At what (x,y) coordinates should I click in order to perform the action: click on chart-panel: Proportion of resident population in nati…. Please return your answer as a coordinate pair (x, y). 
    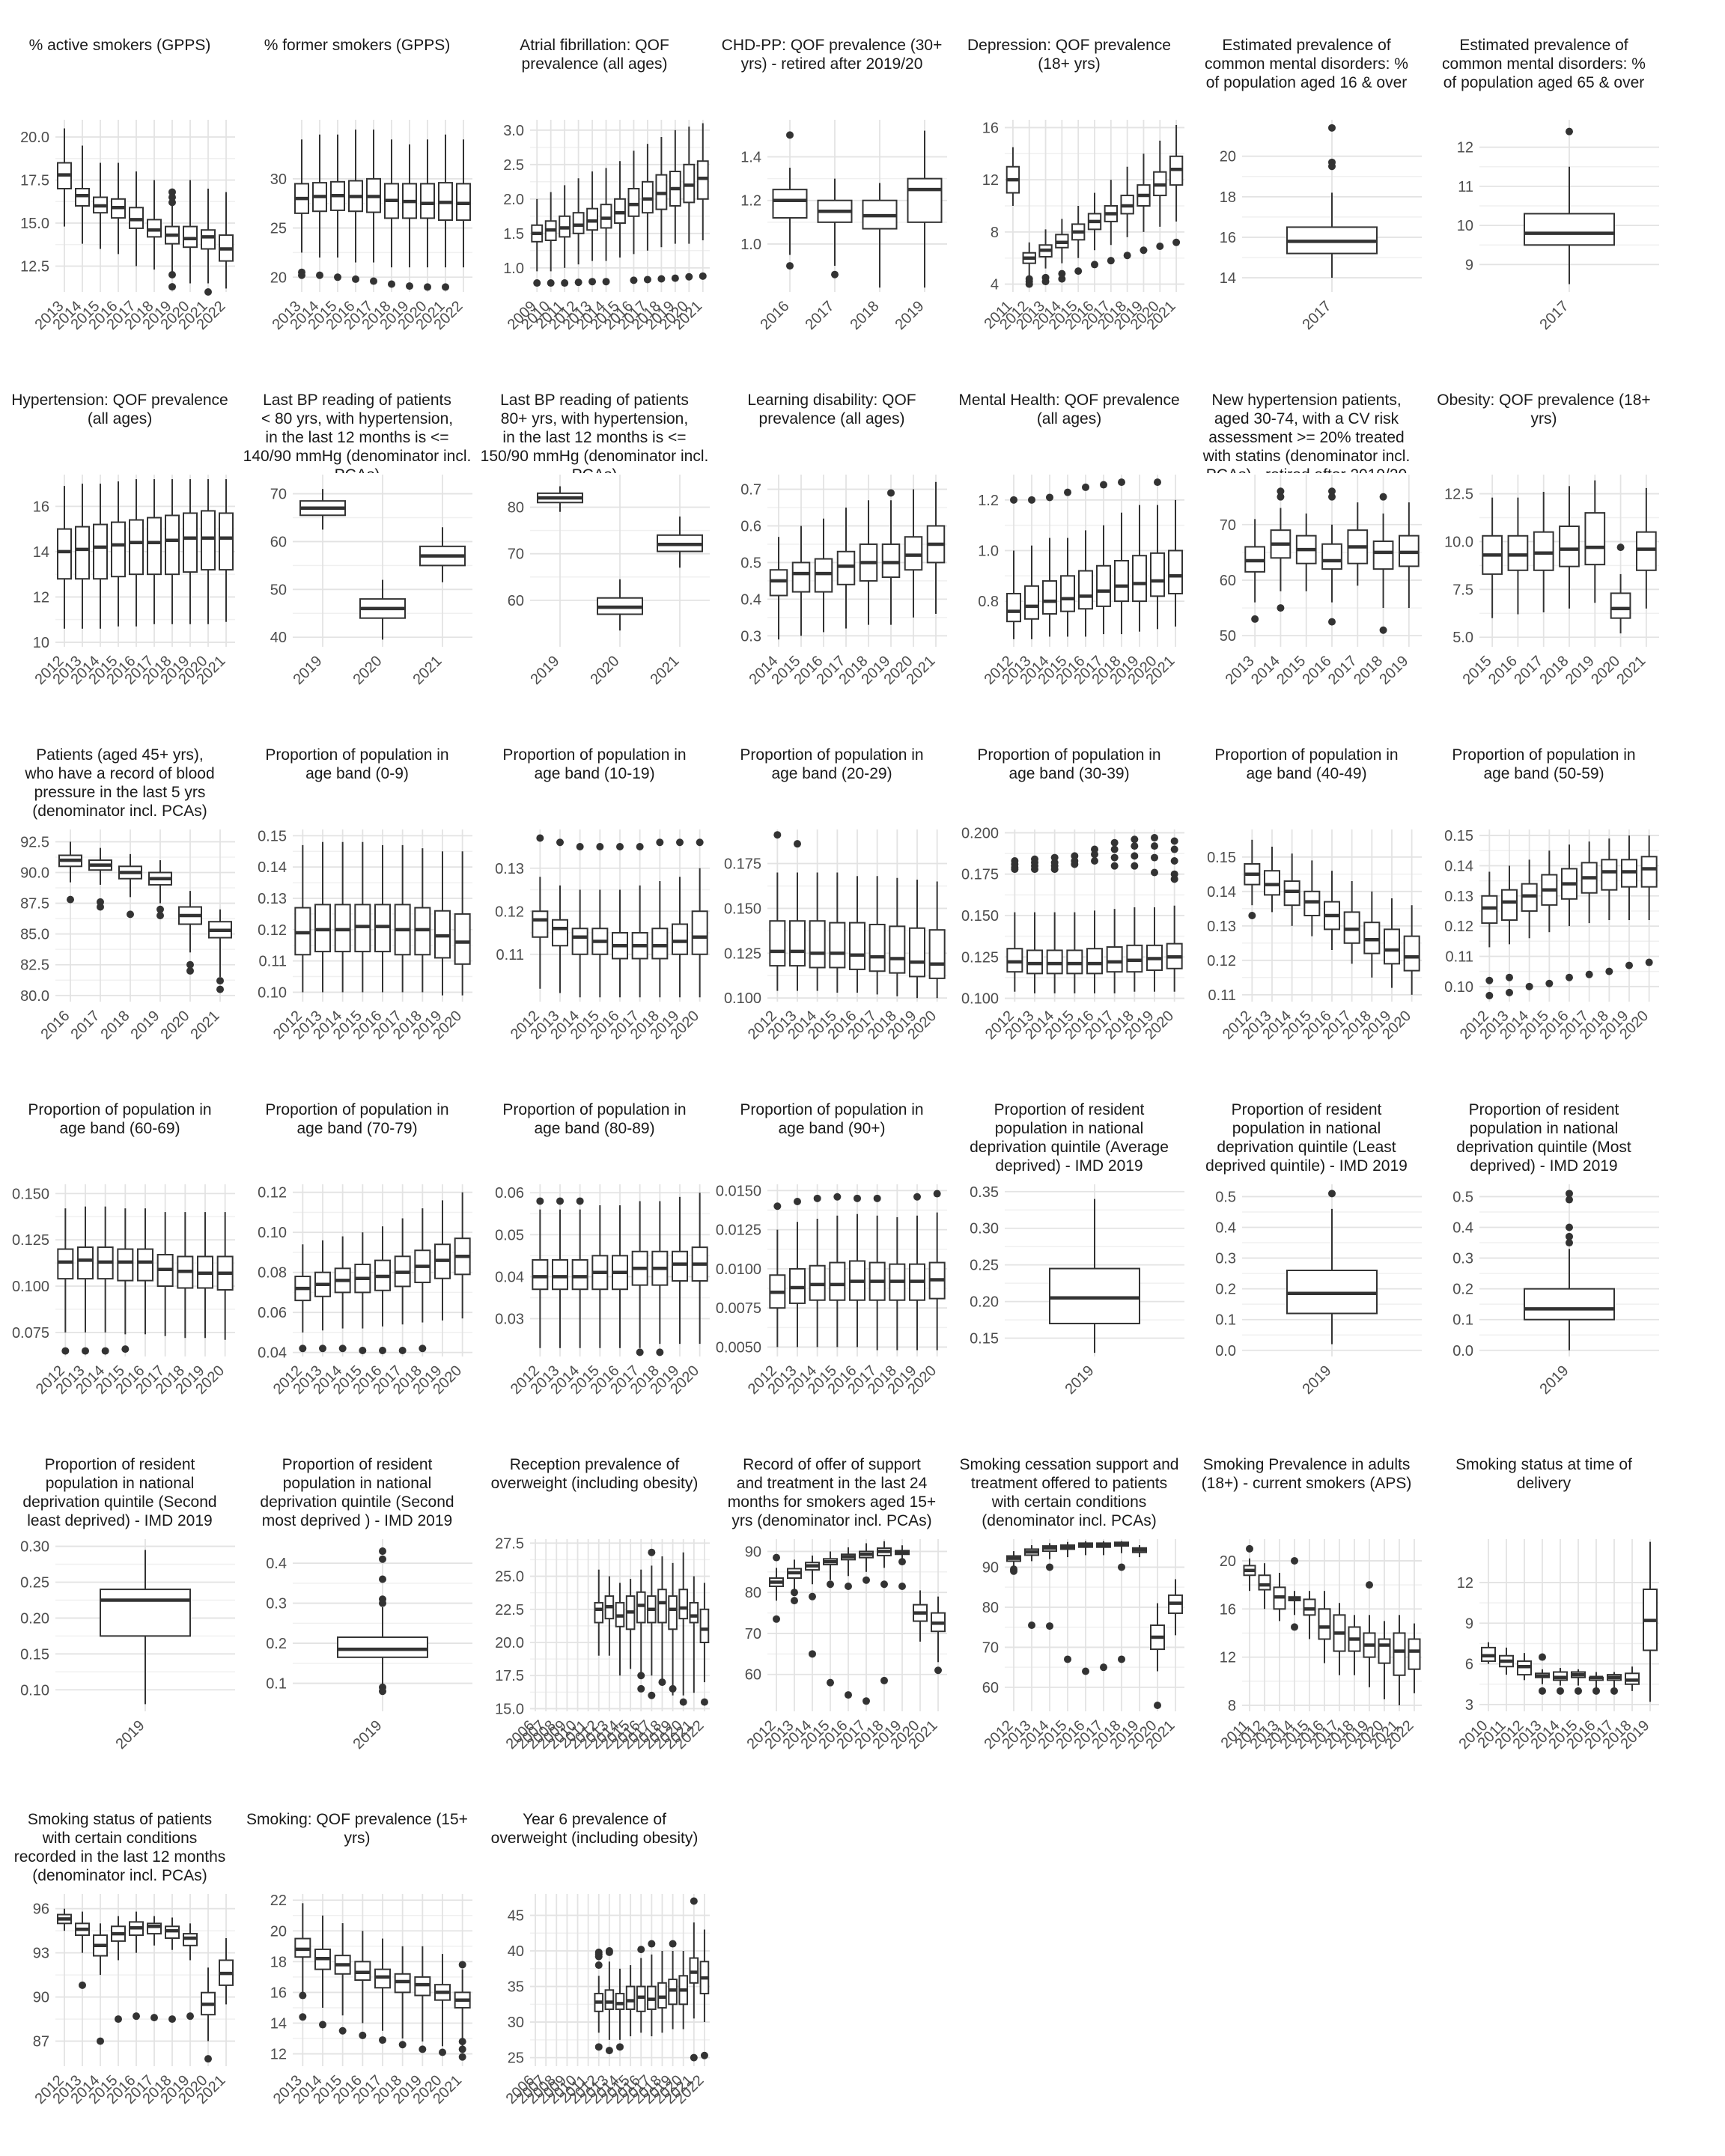
    Looking at the image, I should click on (1544, 1249).